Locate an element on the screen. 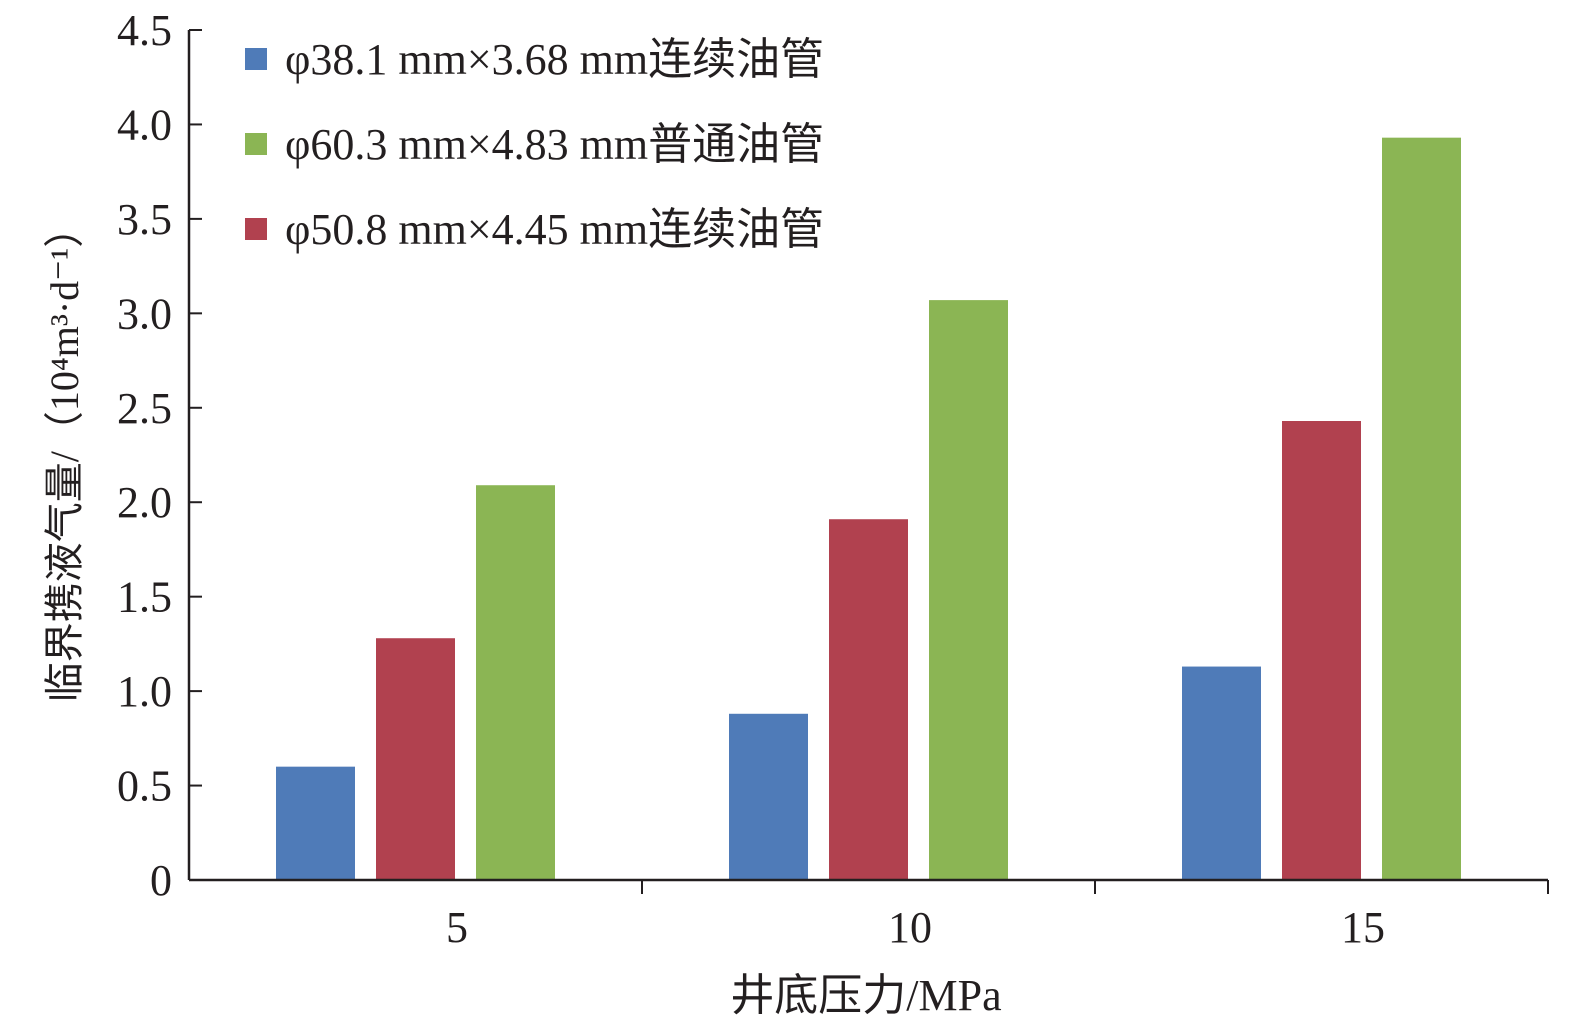 The height and width of the screenshot is (1033, 1575). x-tick-label: 5 is located at coordinates (457, 927).